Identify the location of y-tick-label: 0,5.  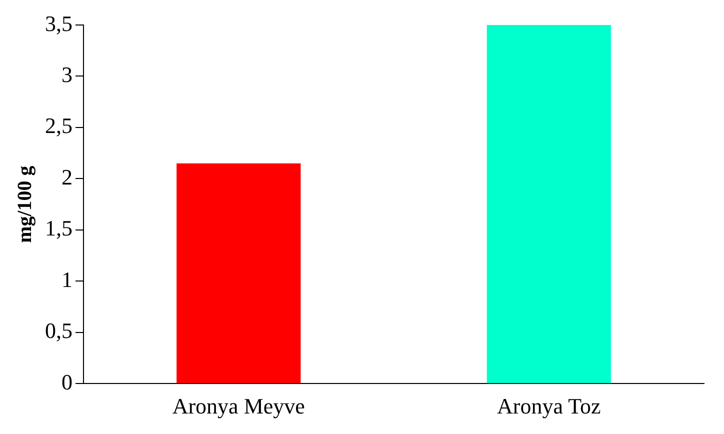
(58, 331).